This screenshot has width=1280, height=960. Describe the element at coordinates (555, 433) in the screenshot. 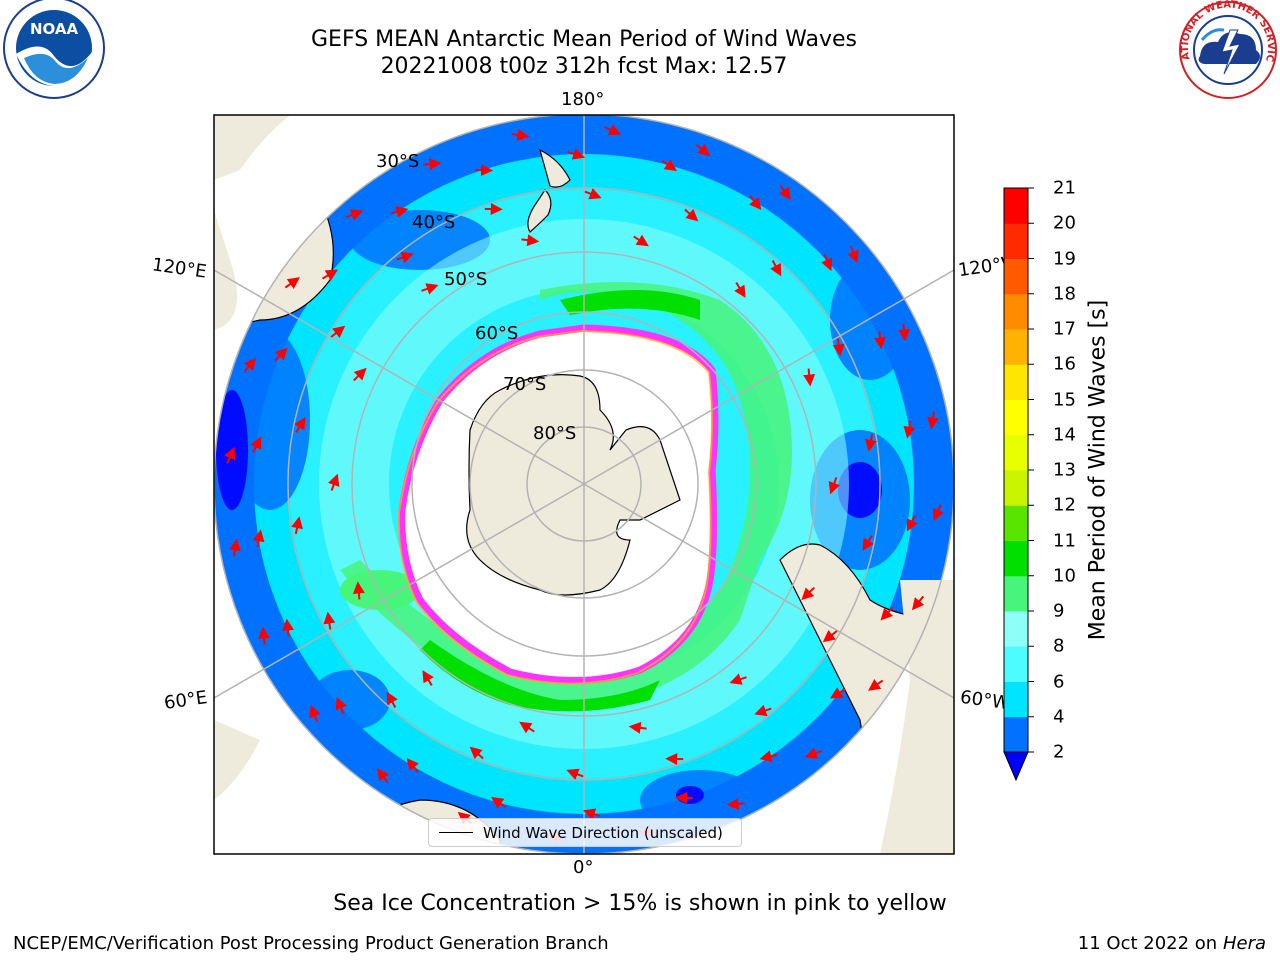

I see `lat-label-80s: 80°S` at that location.